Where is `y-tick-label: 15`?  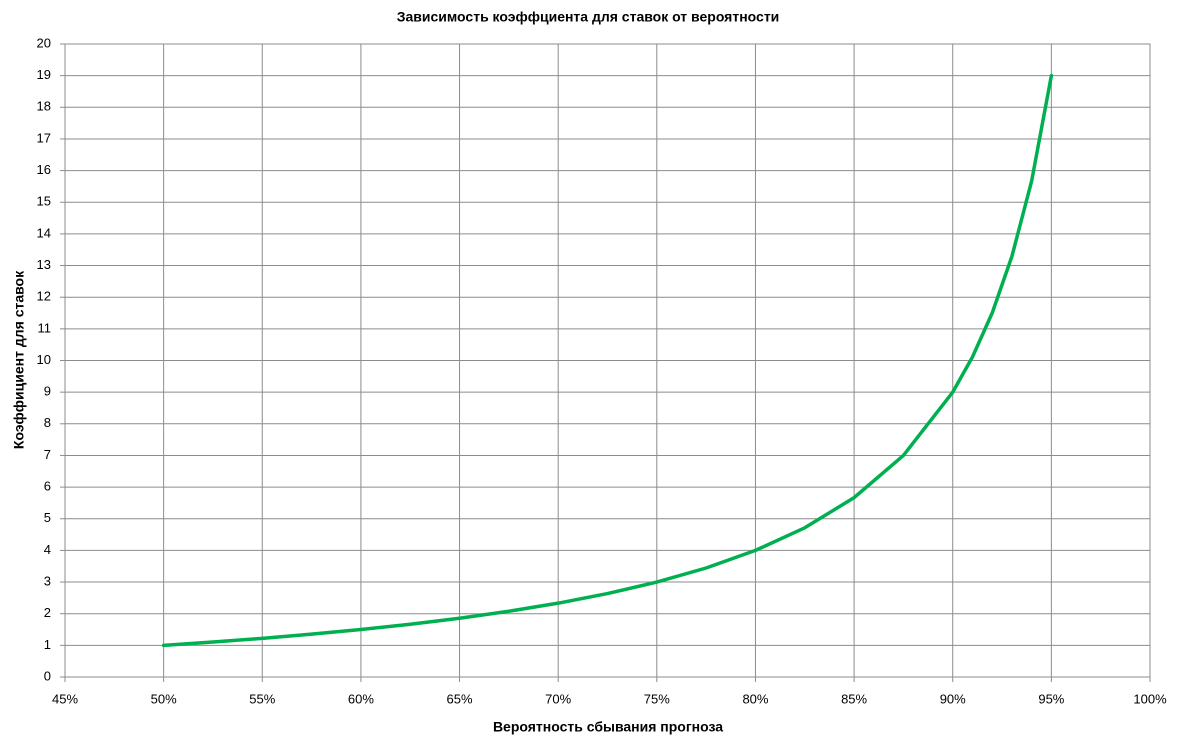
y-tick-label: 15 is located at coordinates (44, 201).